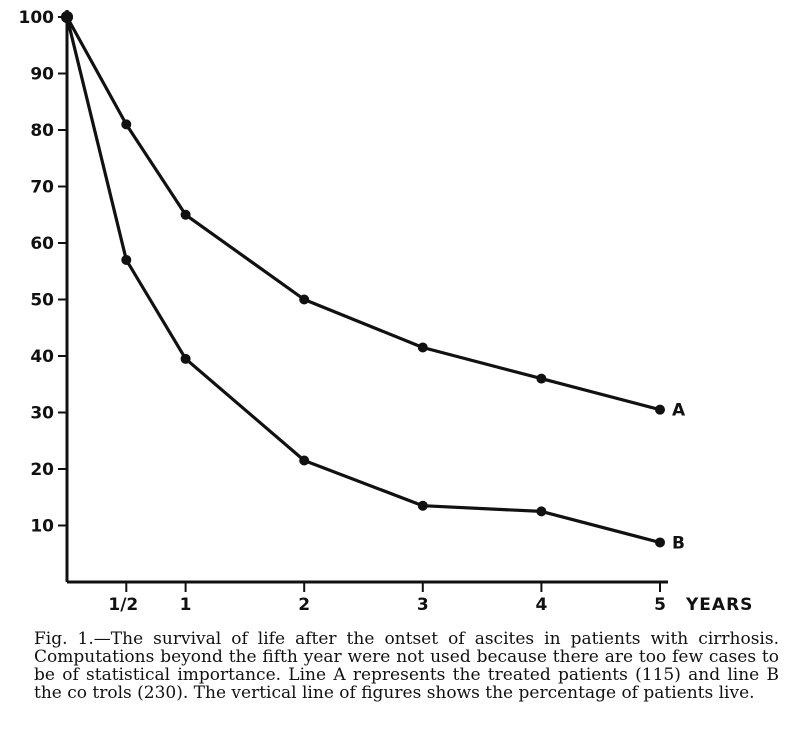 The image size is (800, 742). What do you see at coordinates (42, 188) in the screenshot?
I see `y-tick-label: 70` at bounding box center [42, 188].